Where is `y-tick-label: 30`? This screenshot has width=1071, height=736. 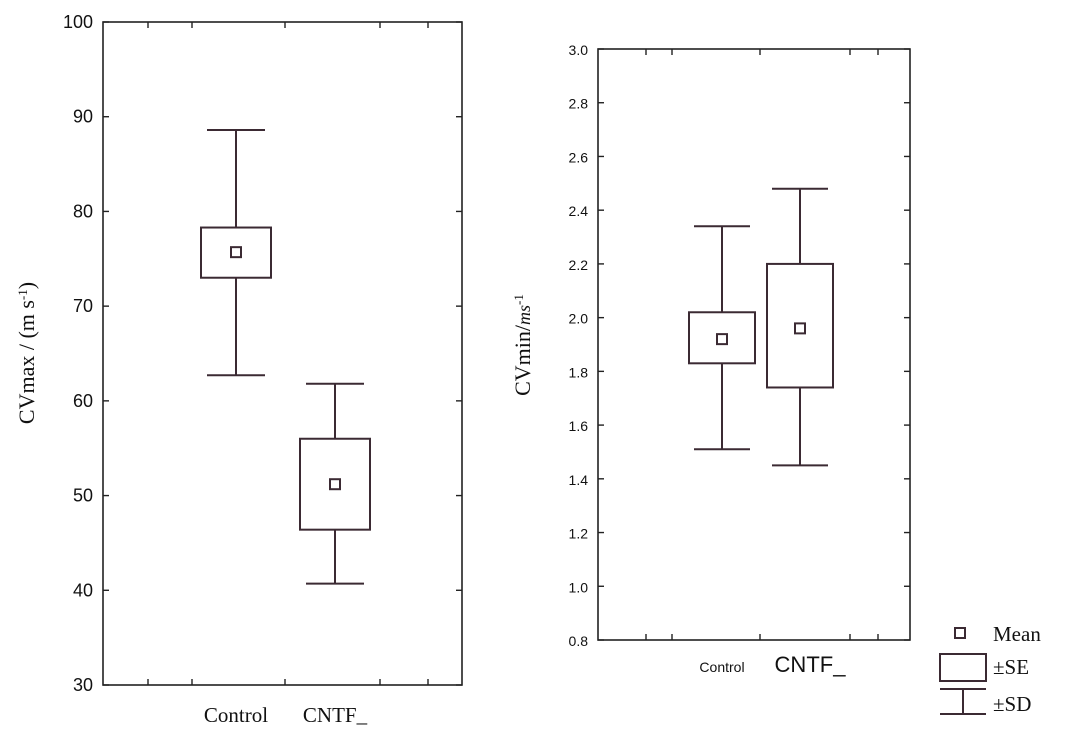 y-tick-label: 30 is located at coordinates (83, 685).